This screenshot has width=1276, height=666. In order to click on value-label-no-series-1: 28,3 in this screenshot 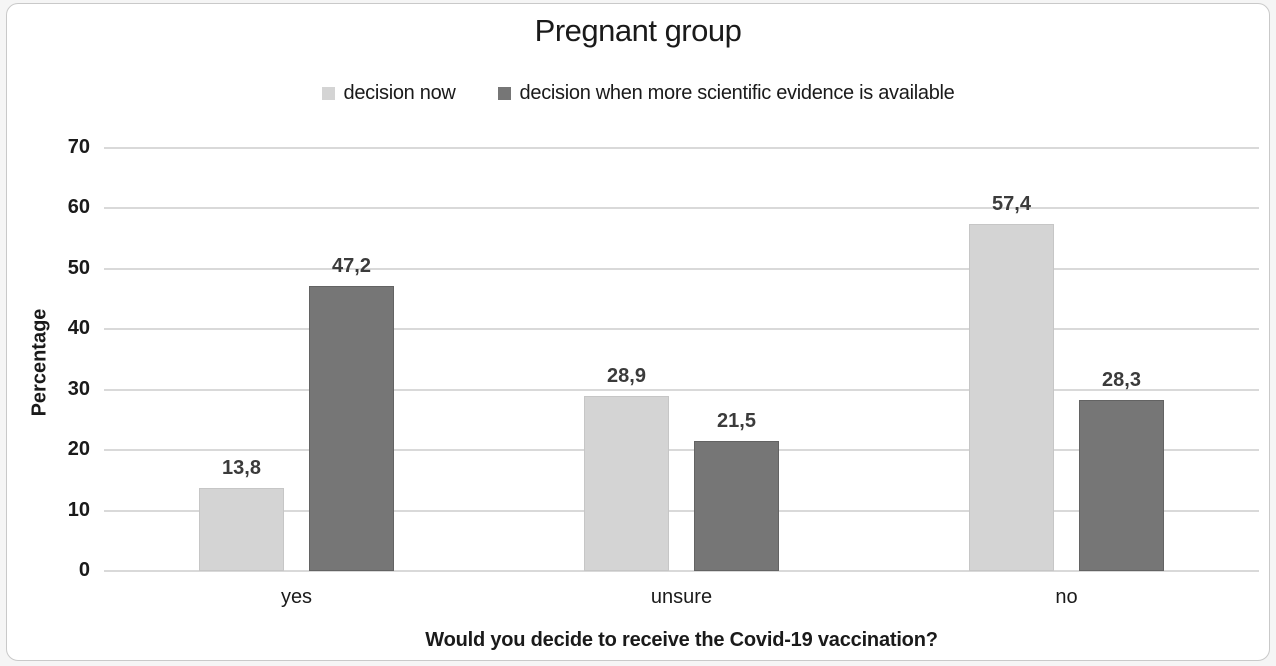, I will do `click(1121, 379)`.